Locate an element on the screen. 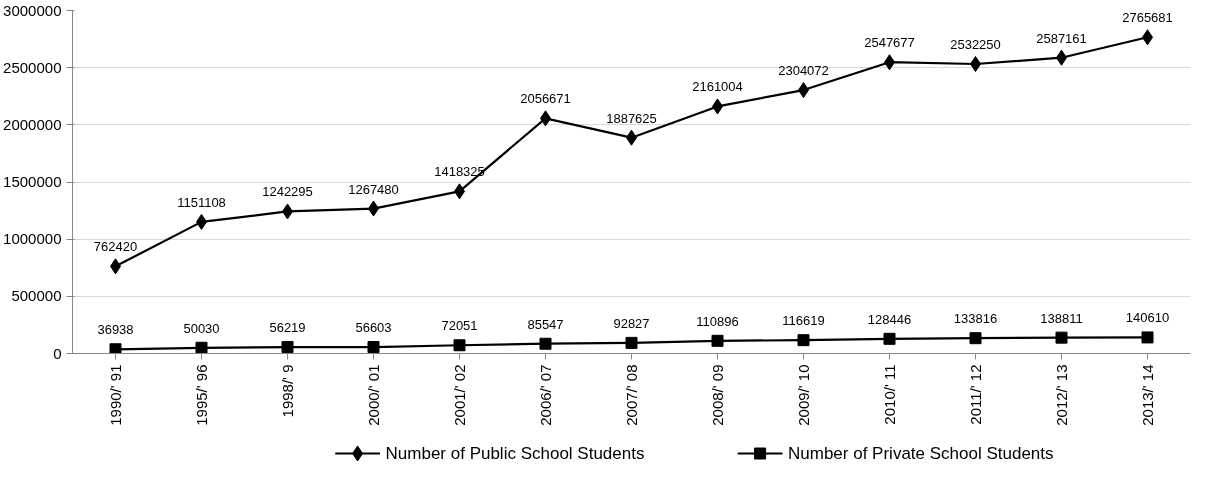  data-label: 116619 is located at coordinates (803, 321).